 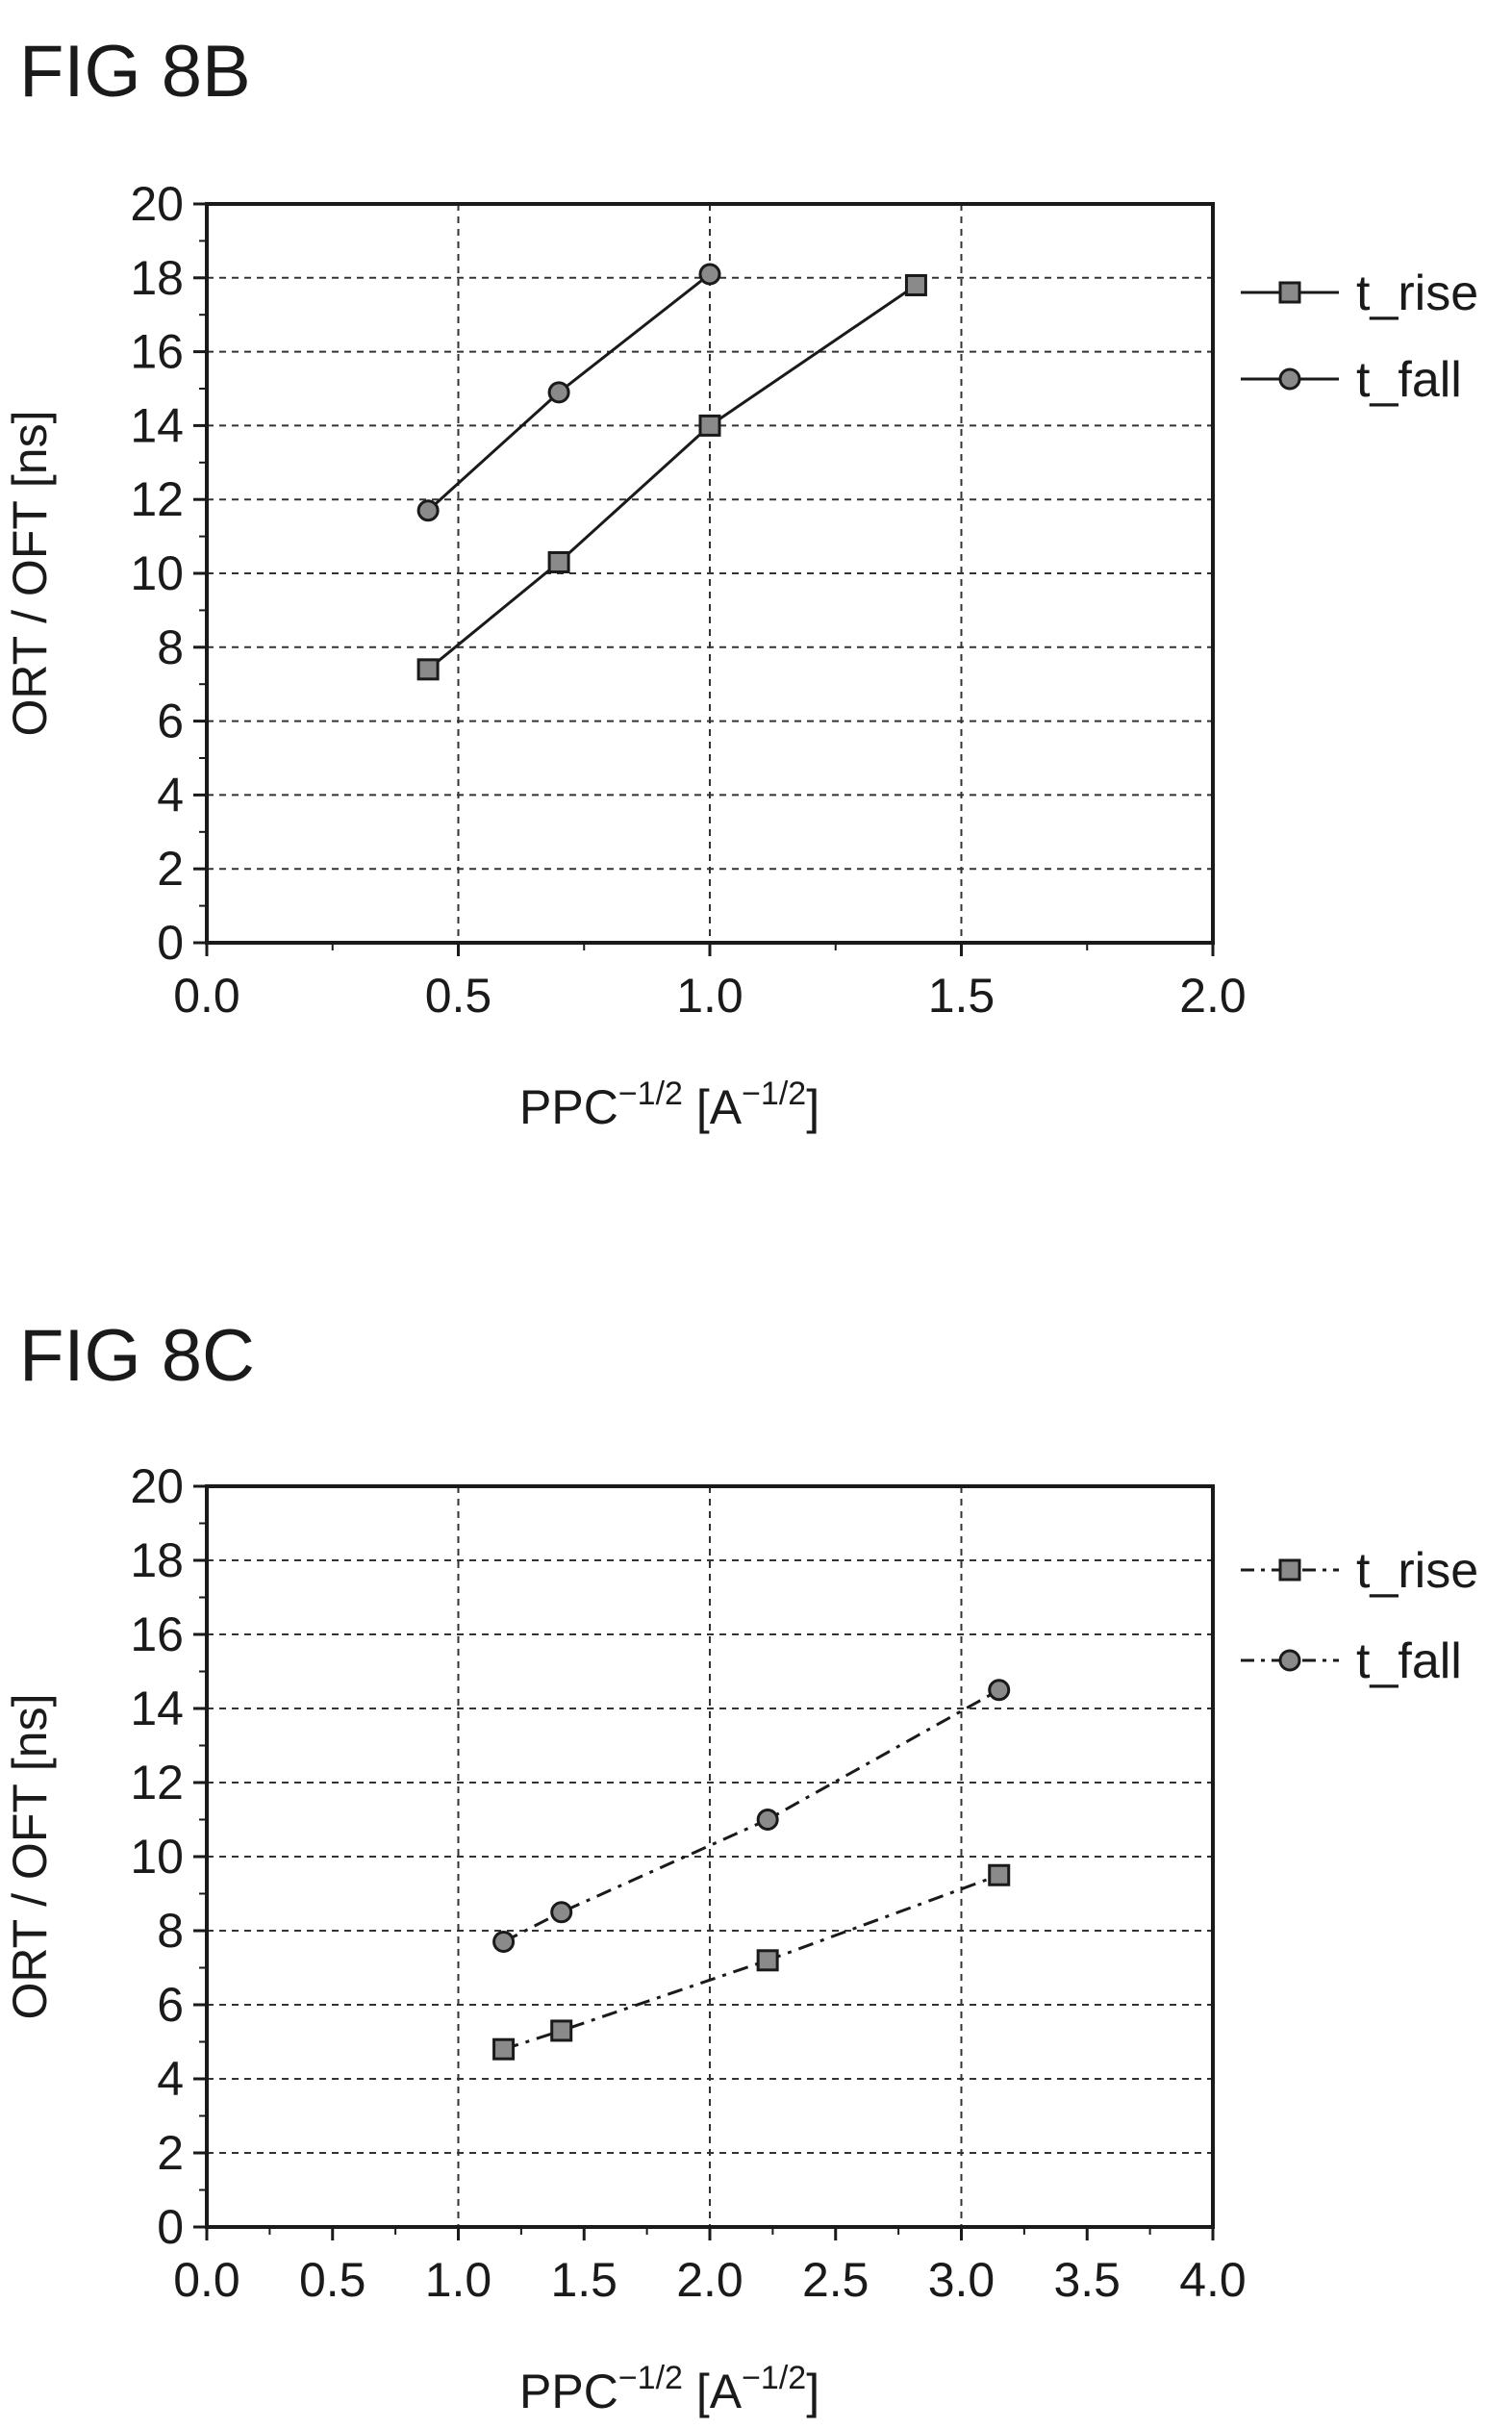 I want to click on figure-title: FIG 8B, so click(x=135, y=72).